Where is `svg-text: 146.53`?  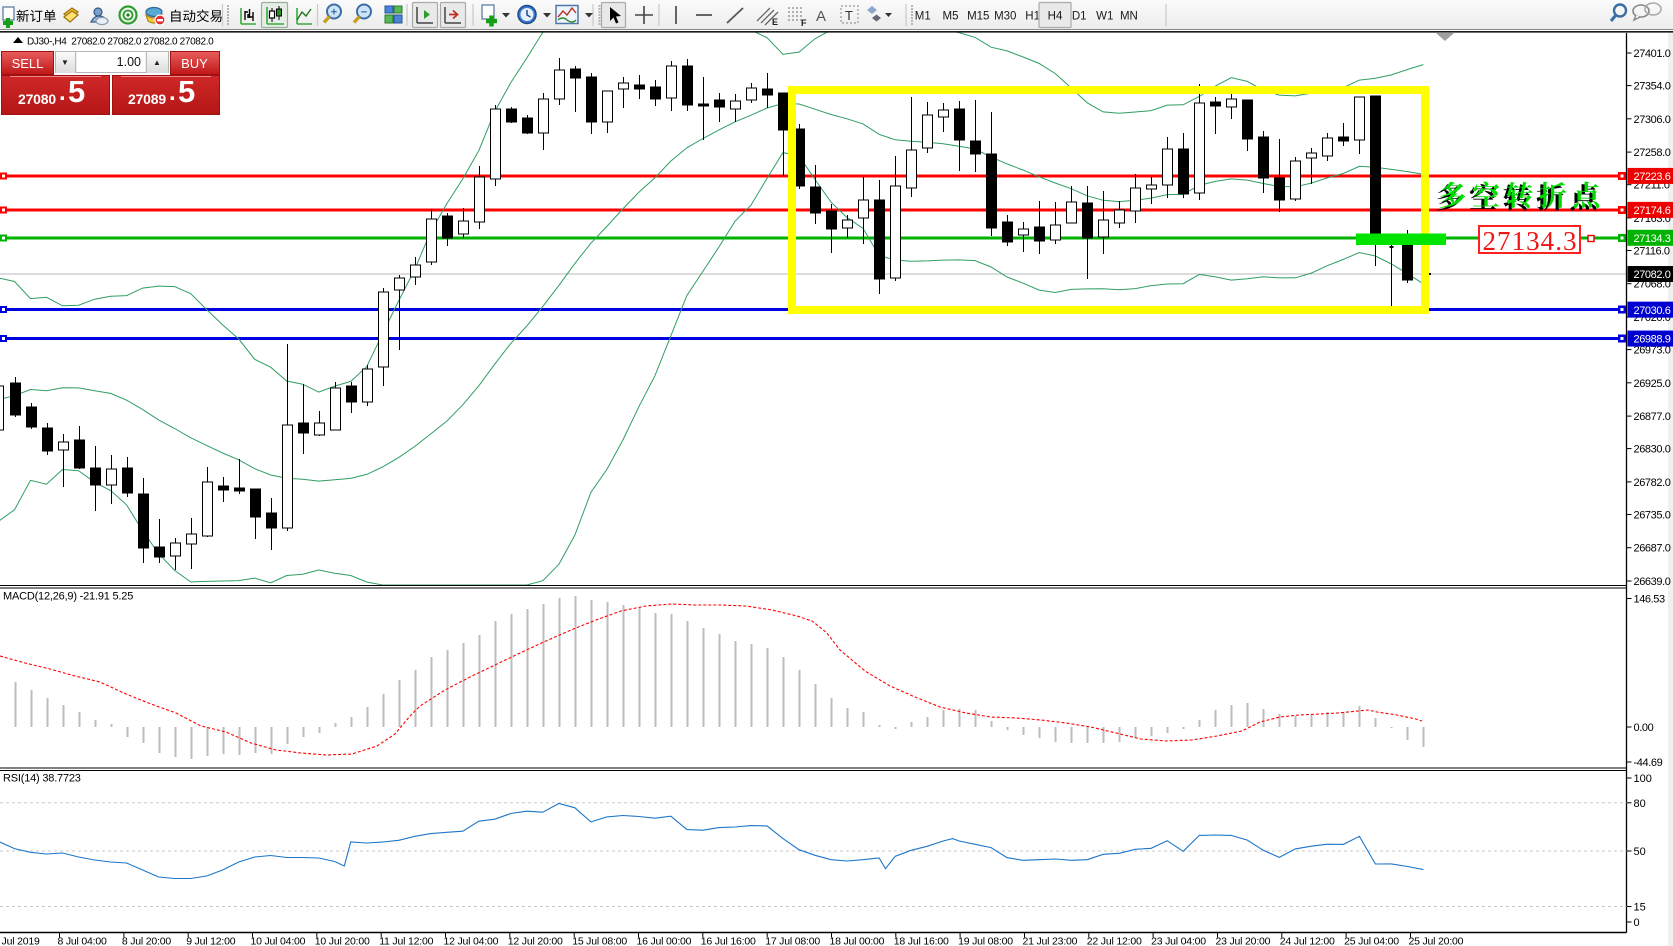 svg-text: 146.53 is located at coordinates (1650, 600).